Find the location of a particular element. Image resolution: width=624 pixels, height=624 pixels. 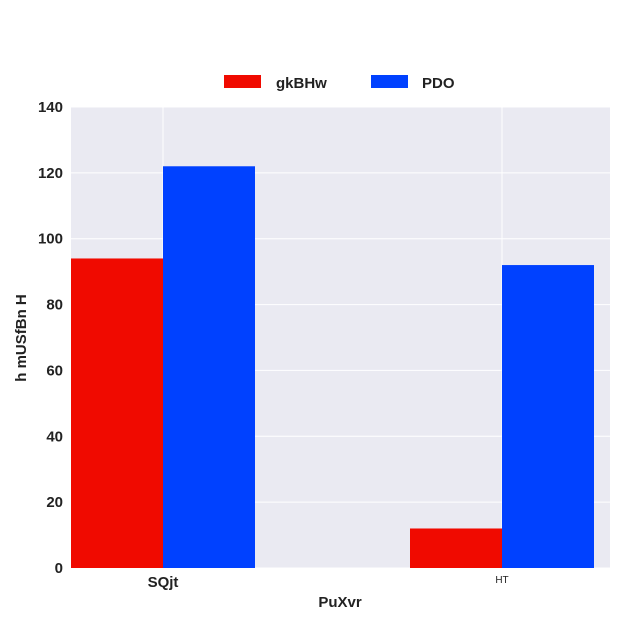

y-tick-label: 40 is located at coordinates (54, 436).